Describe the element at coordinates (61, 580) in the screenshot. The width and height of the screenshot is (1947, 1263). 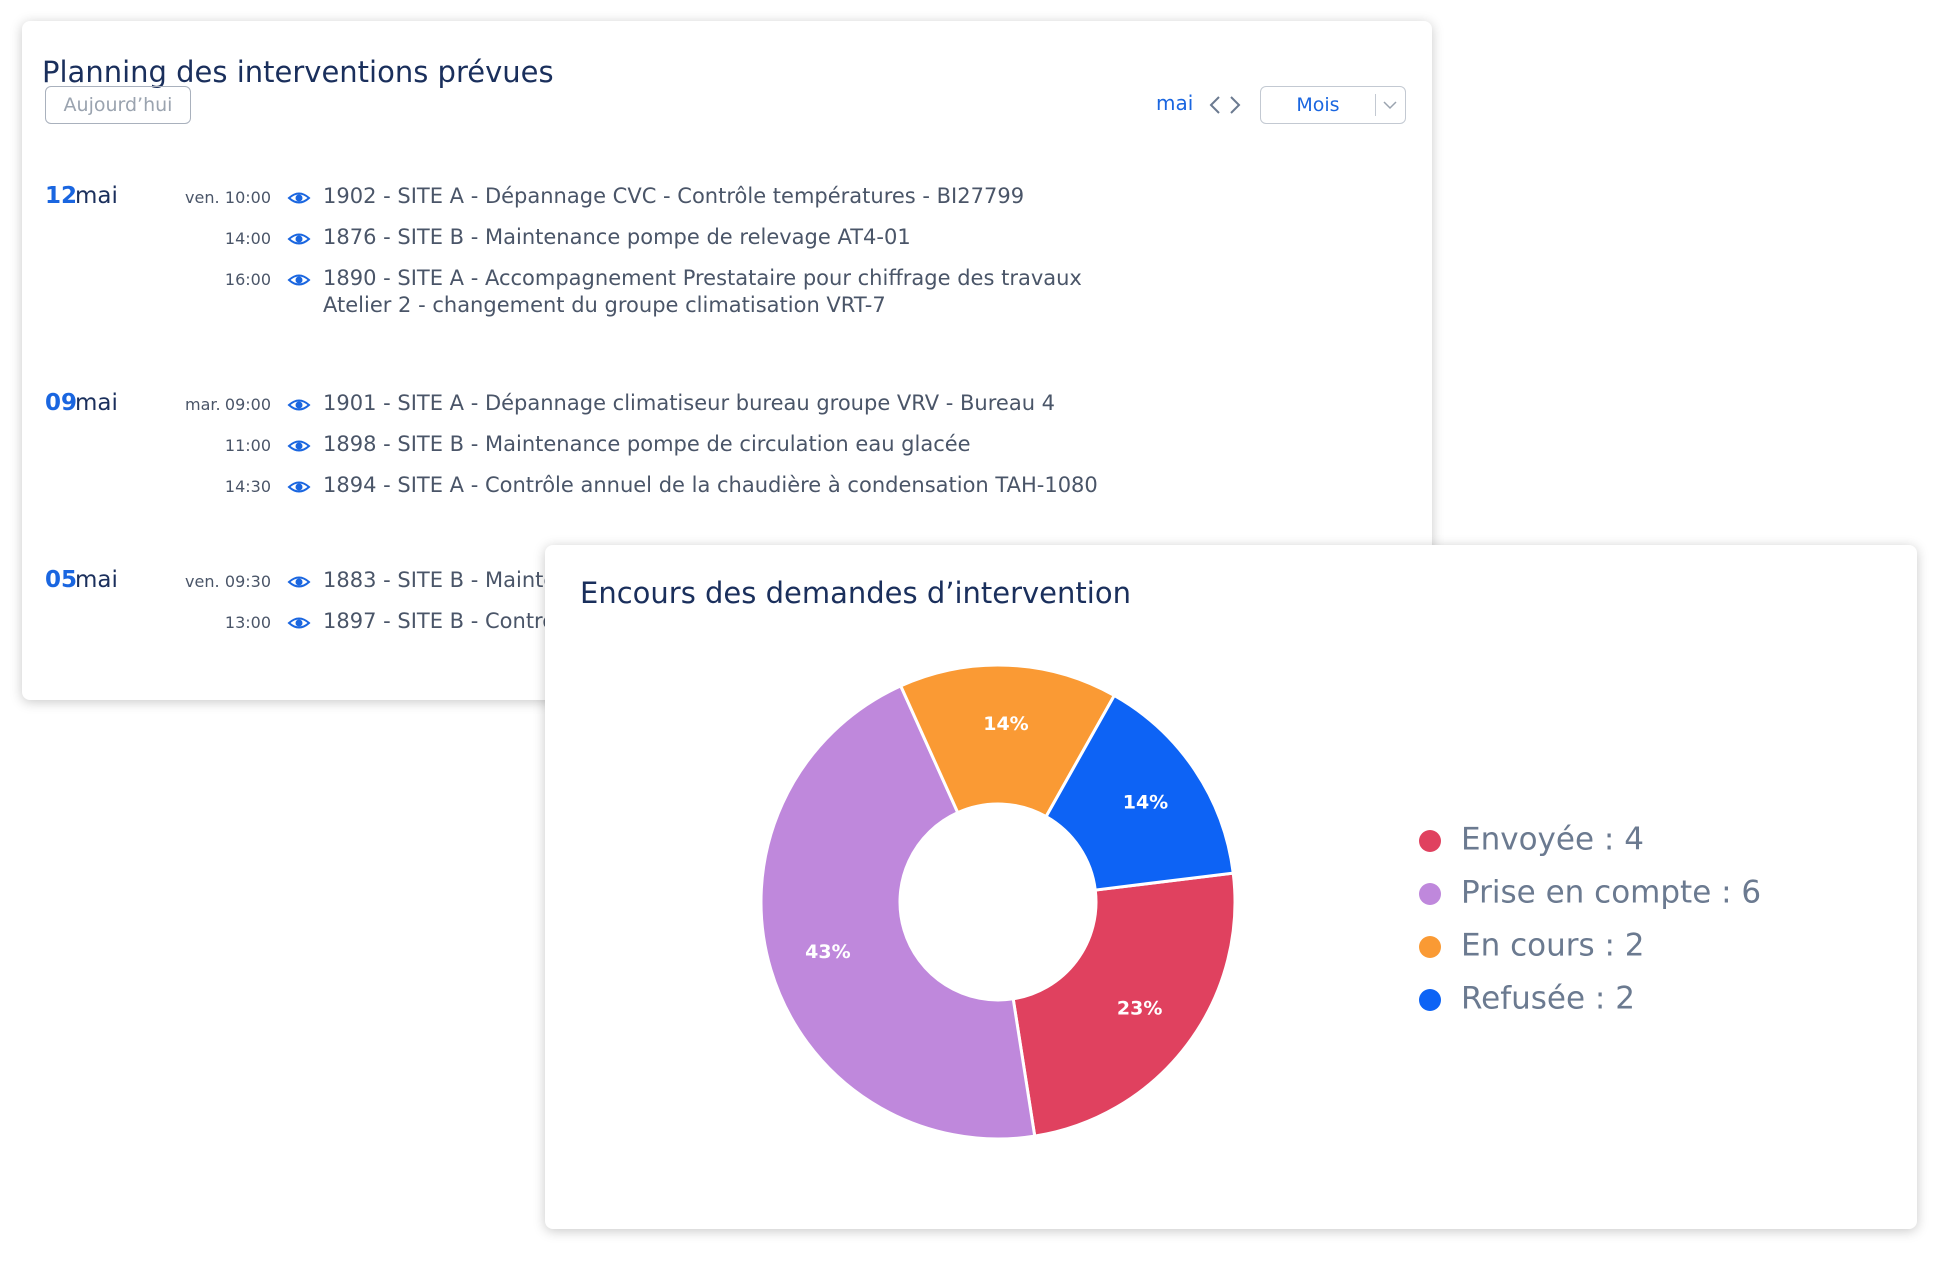
I see `day-number: 05` at that location.